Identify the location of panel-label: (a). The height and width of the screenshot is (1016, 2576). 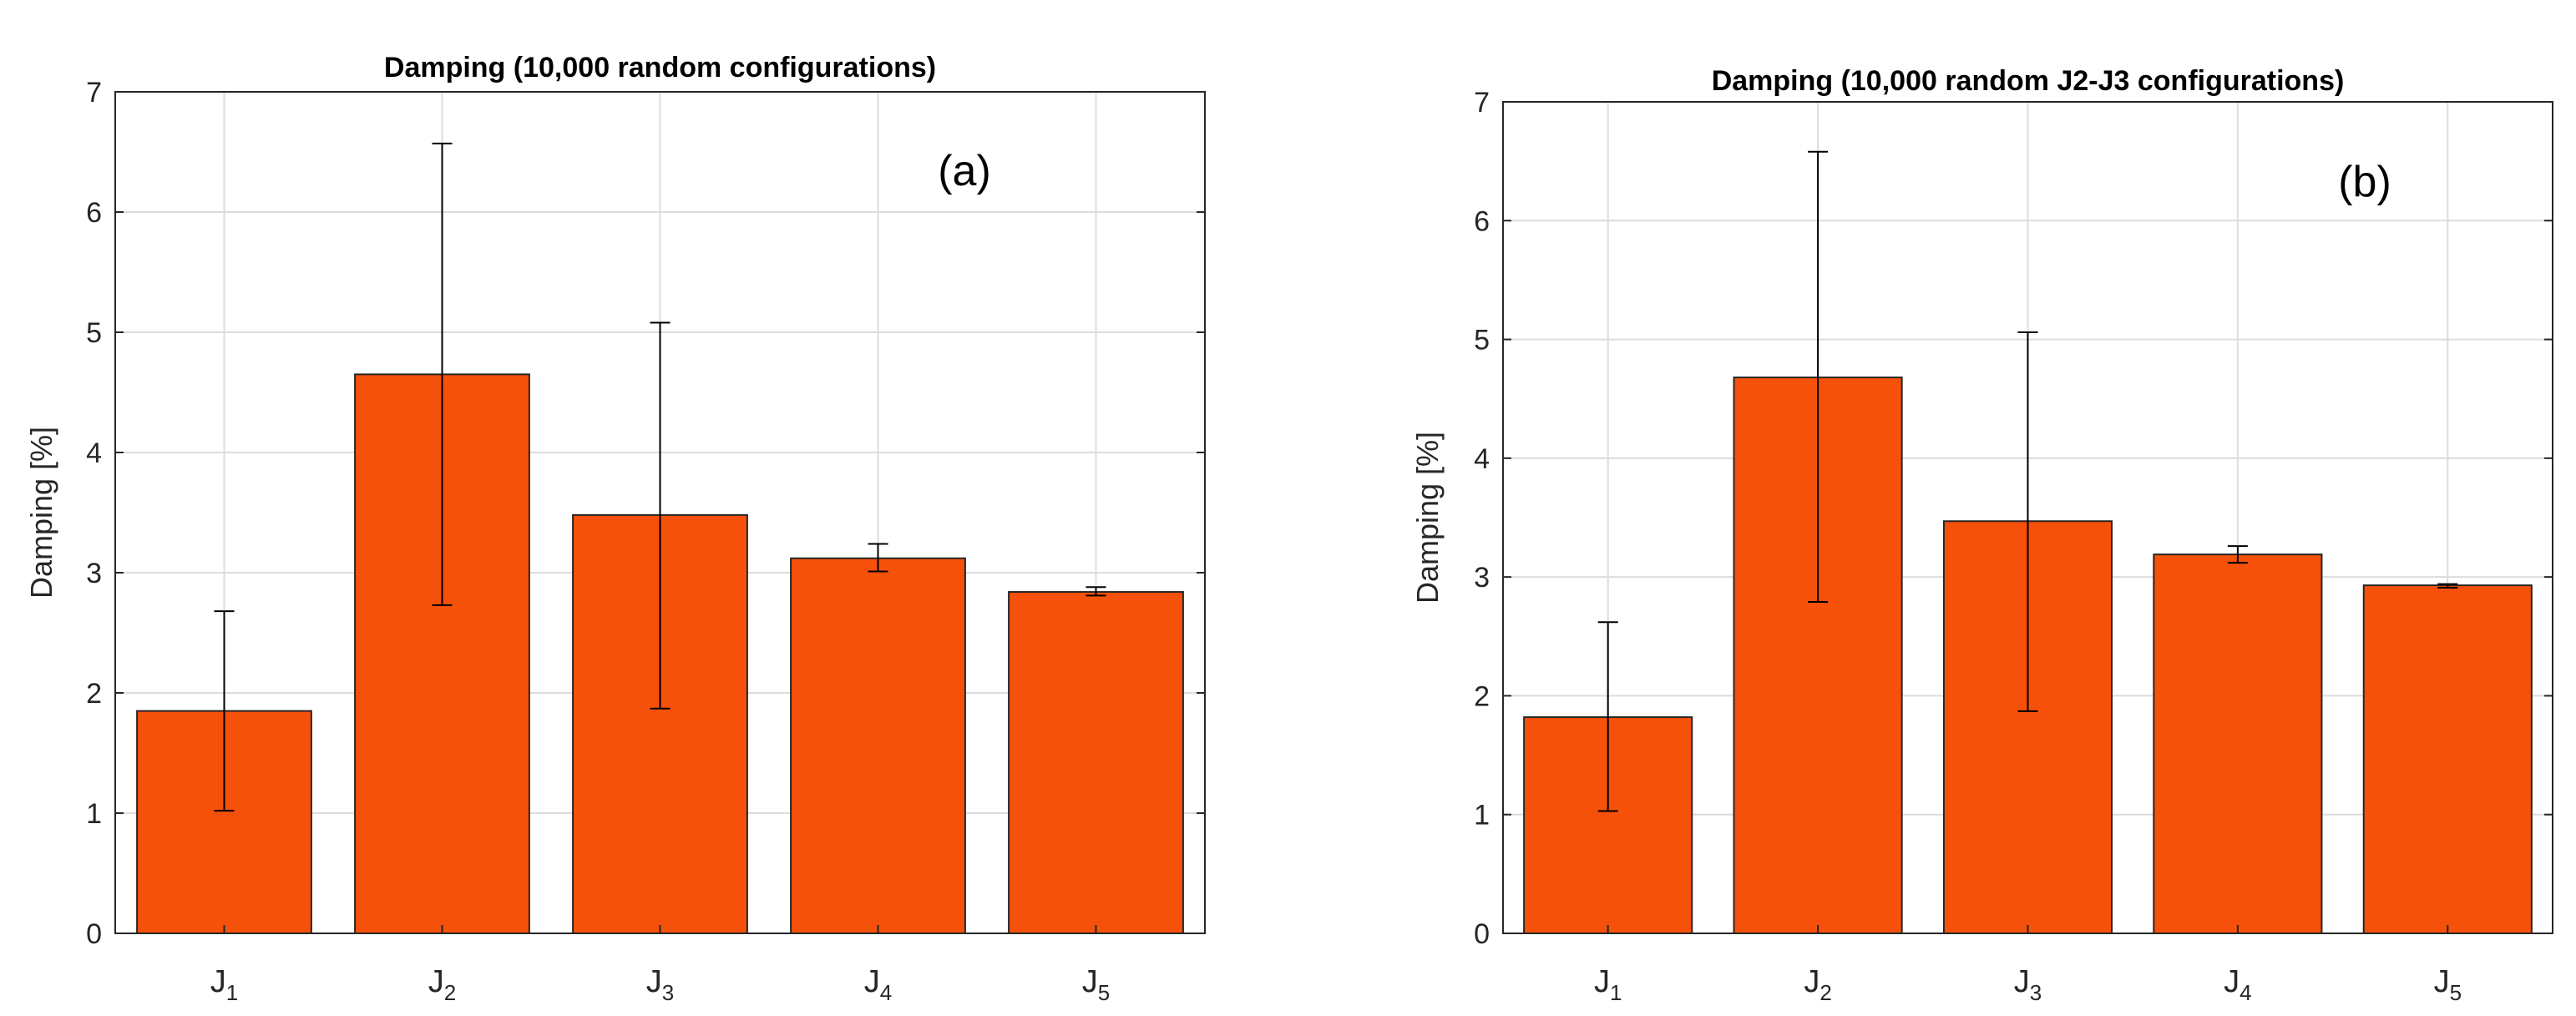
(965, 171).